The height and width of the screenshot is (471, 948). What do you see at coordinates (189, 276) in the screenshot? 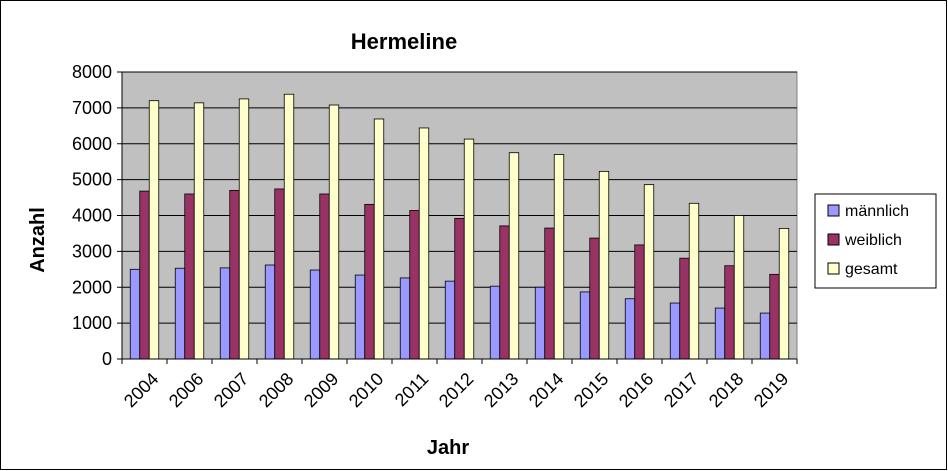
I see `bar-weiblich-2006` at bounding box center [189, 276].